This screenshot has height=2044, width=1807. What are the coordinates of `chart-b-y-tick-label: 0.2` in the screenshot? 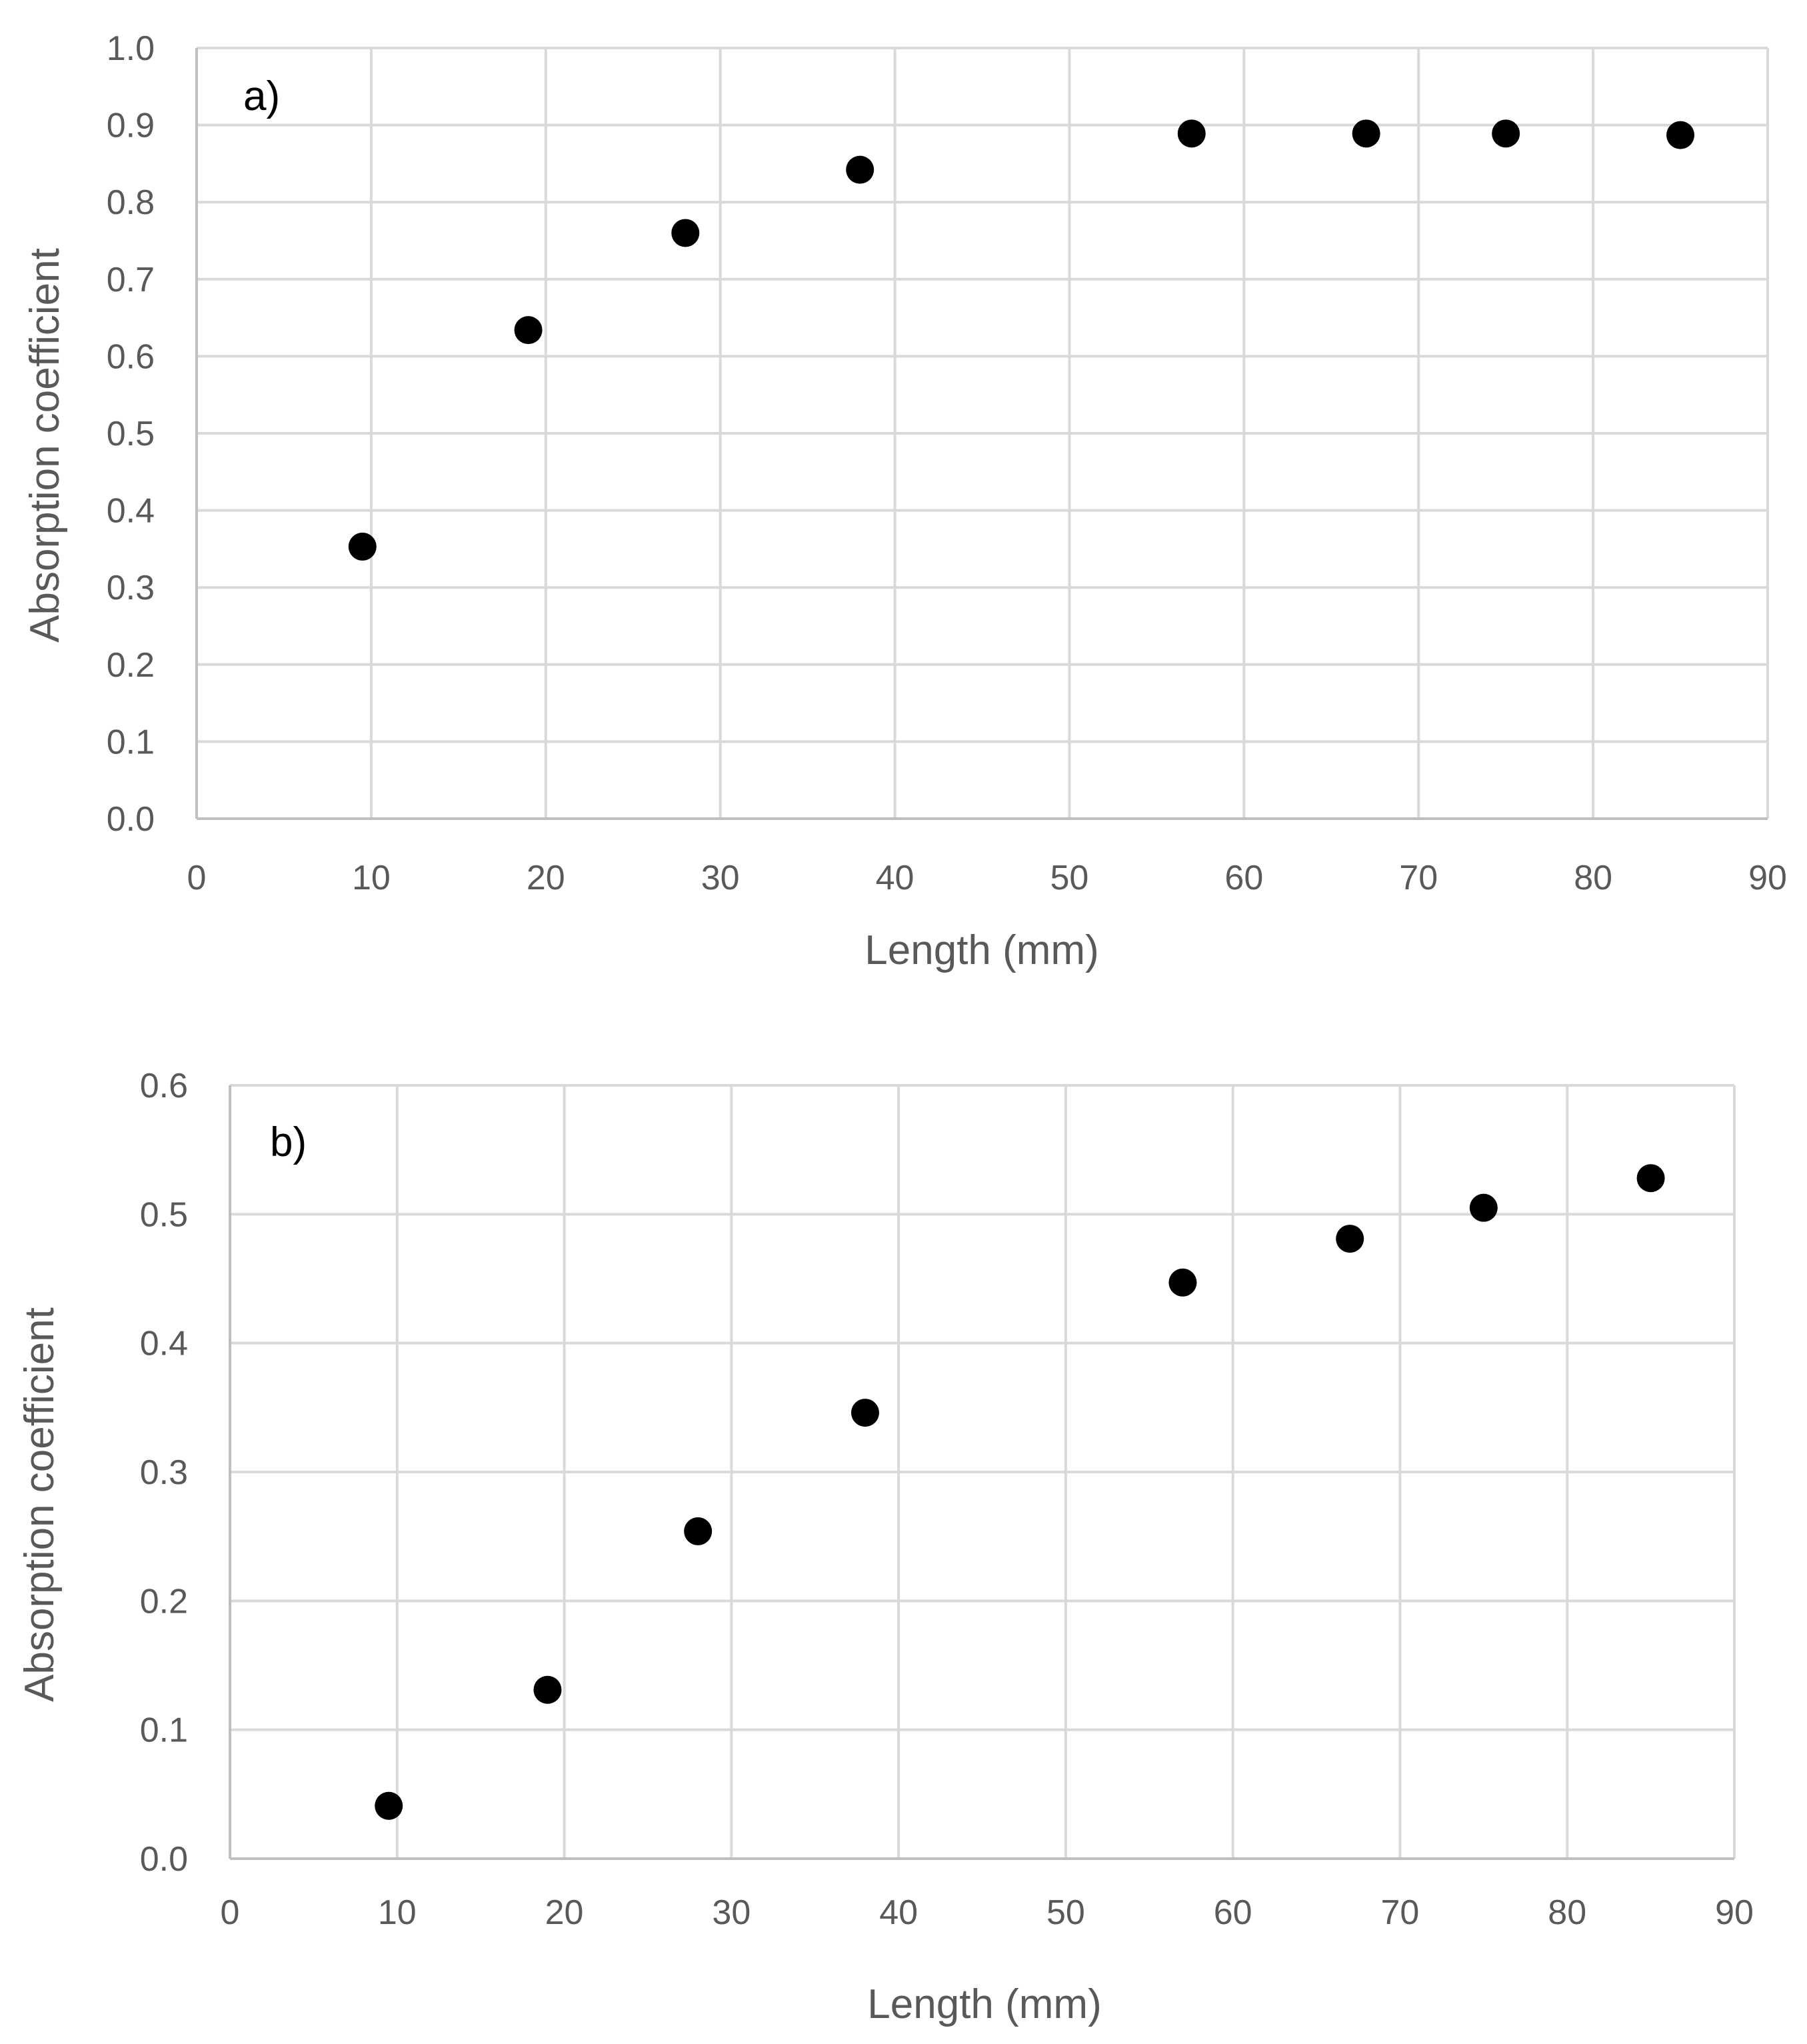 It's located at (164, 1601).